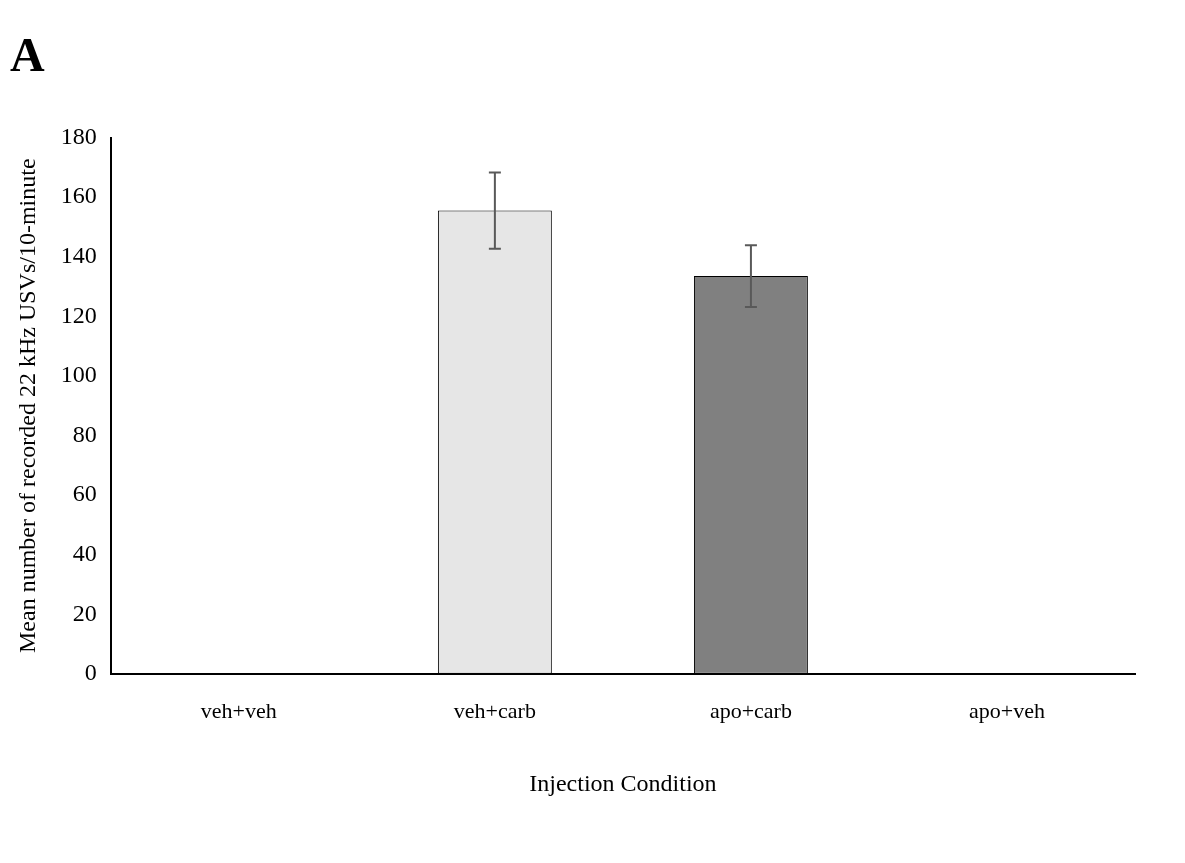 This screenshot has height=863, width=1185. Describe the element at coordinates (494, 710) in the screenshot. I see `x-tick-label: veh+carb` at that location.